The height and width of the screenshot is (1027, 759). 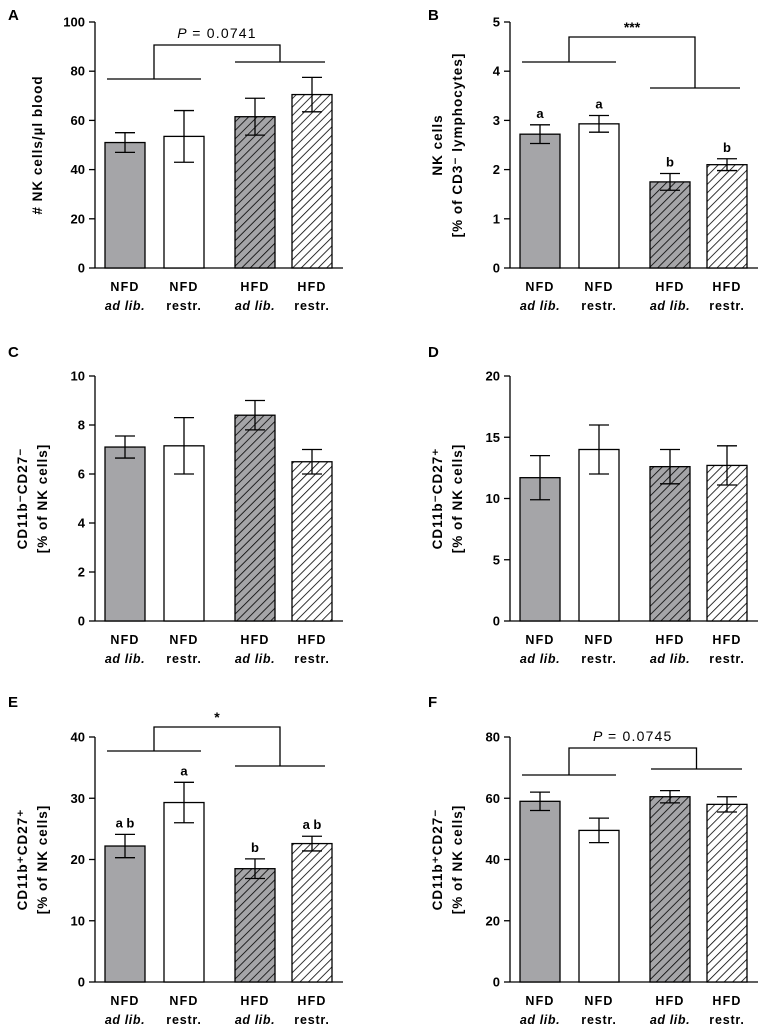 What do you see at coordinates (447, 145) in the screenshot?
I see `y-axis-label: NK cells [% of CD3⁻ lymphocytes]` at bounding box center [447, 145].